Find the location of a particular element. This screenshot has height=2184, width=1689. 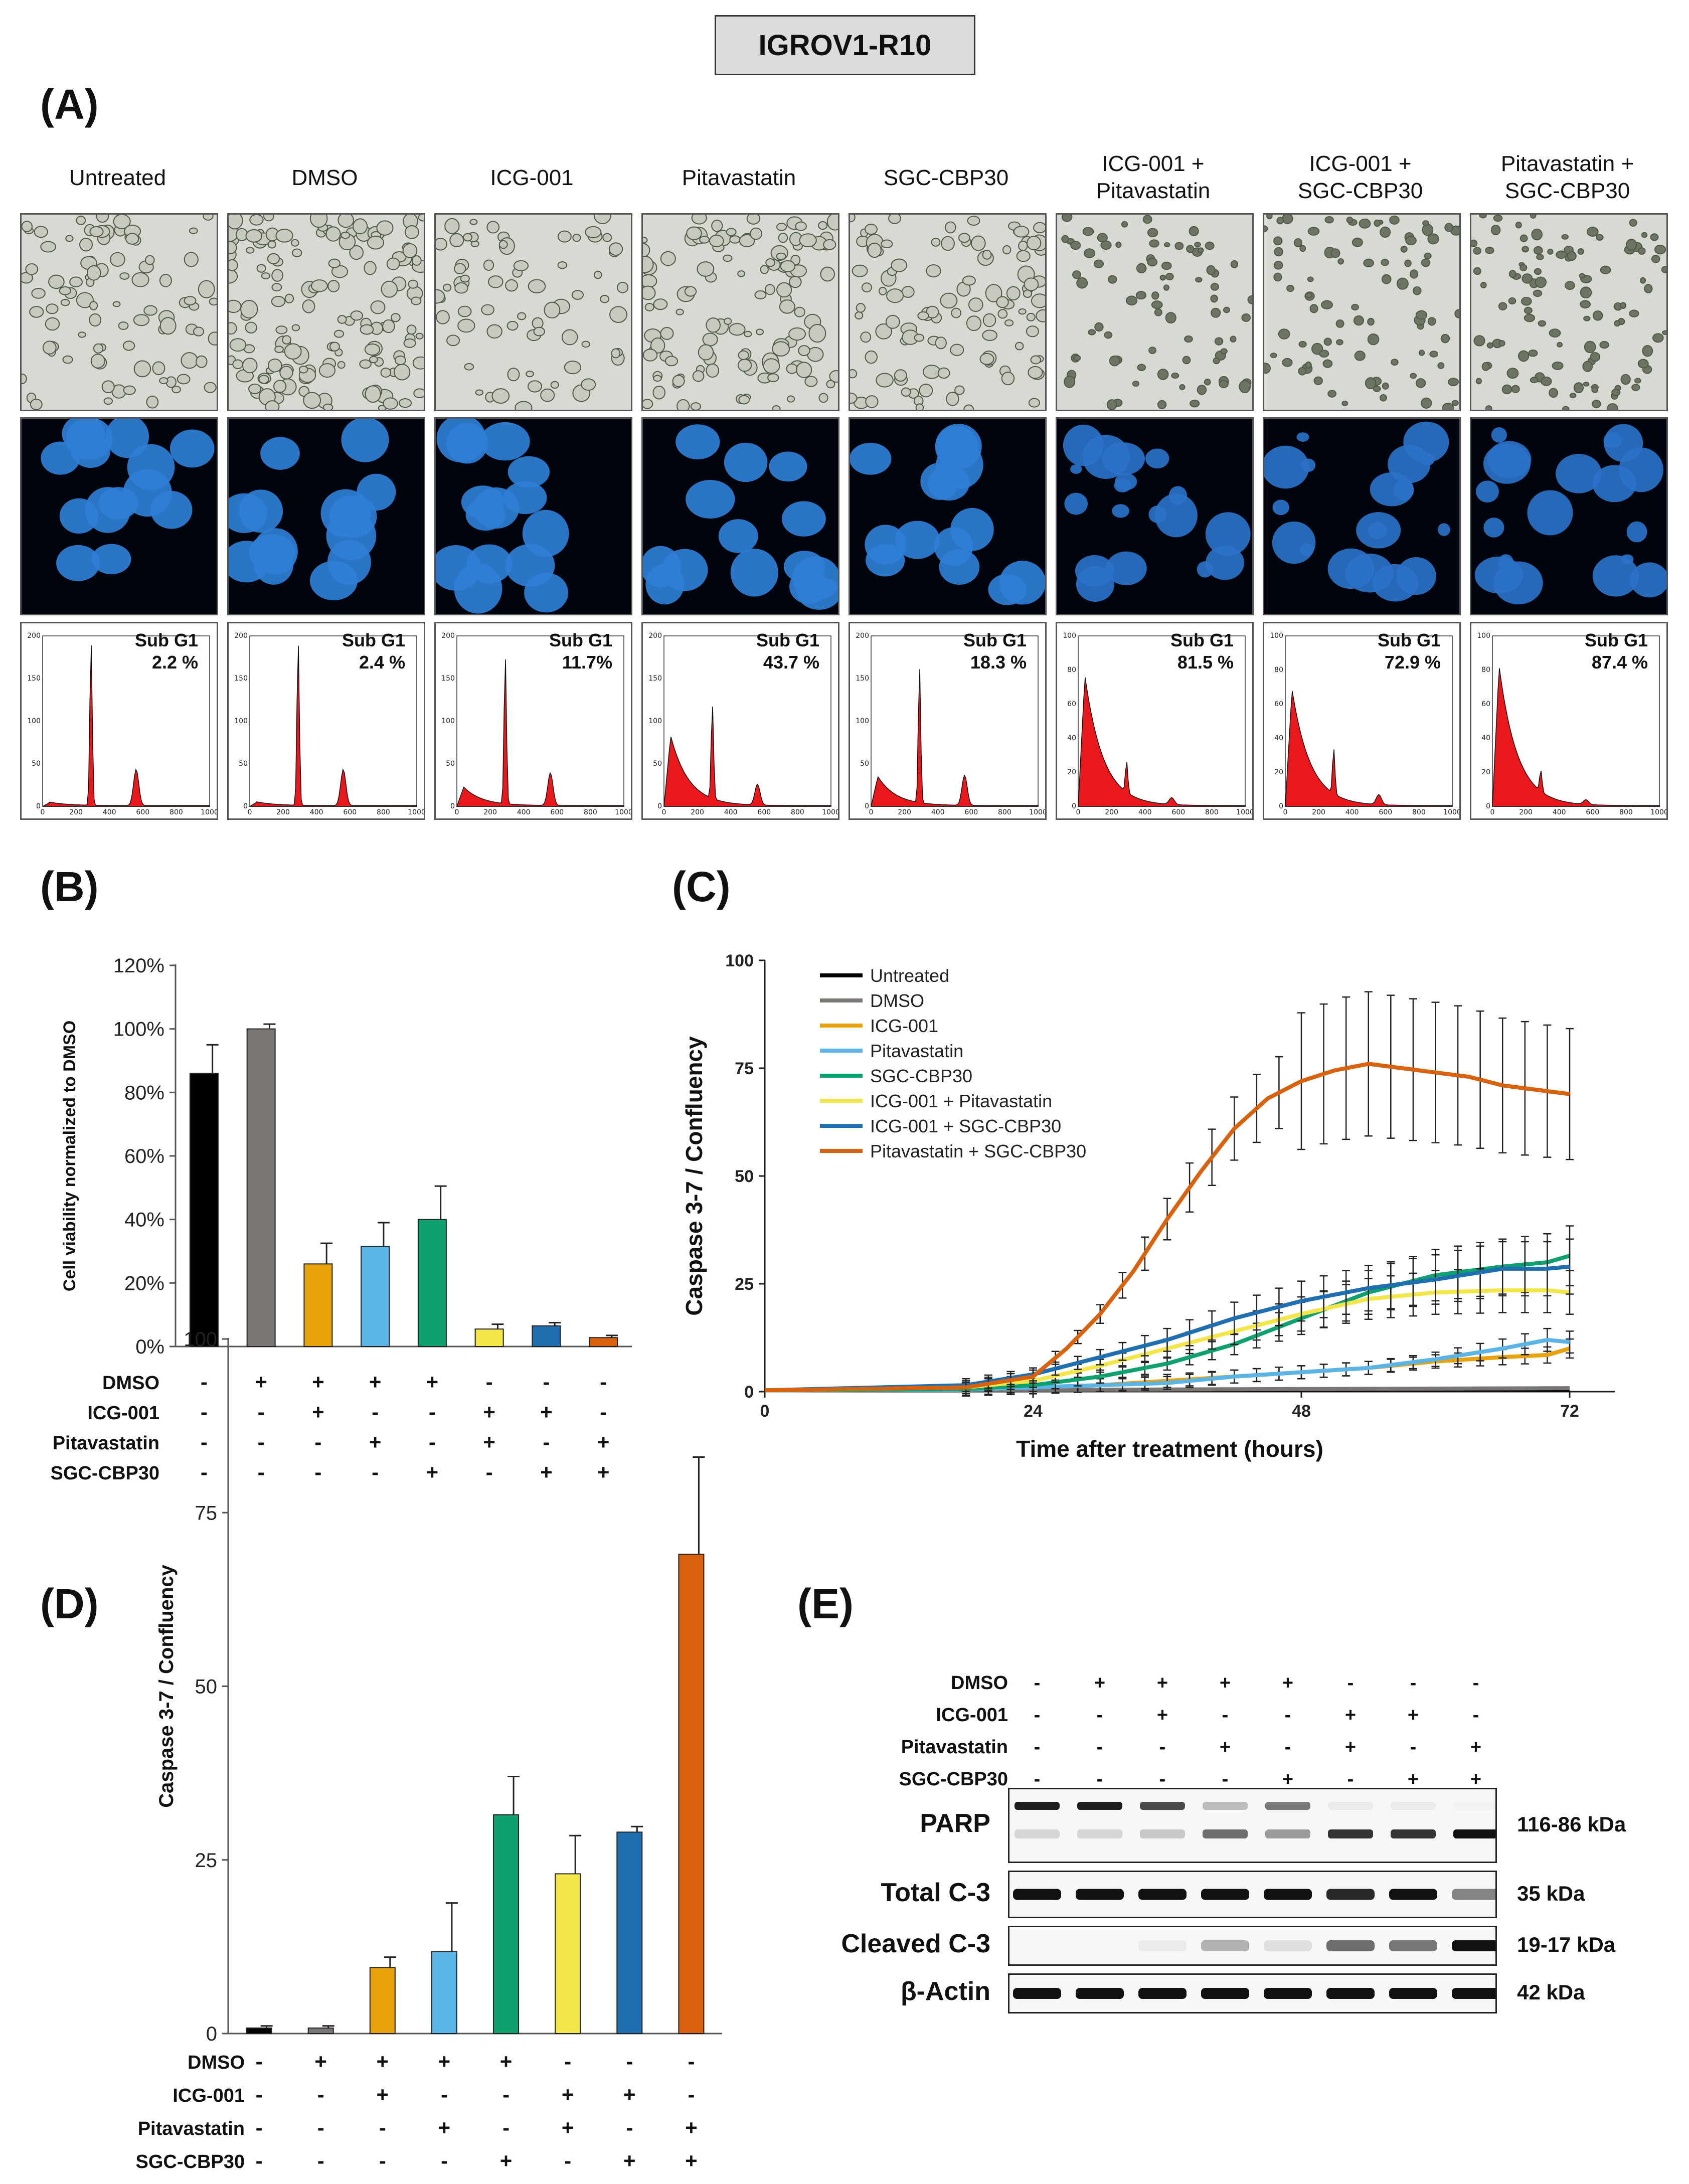

blot-condition-label: SGC-CBP30 is located at coordinates (954, 1779).